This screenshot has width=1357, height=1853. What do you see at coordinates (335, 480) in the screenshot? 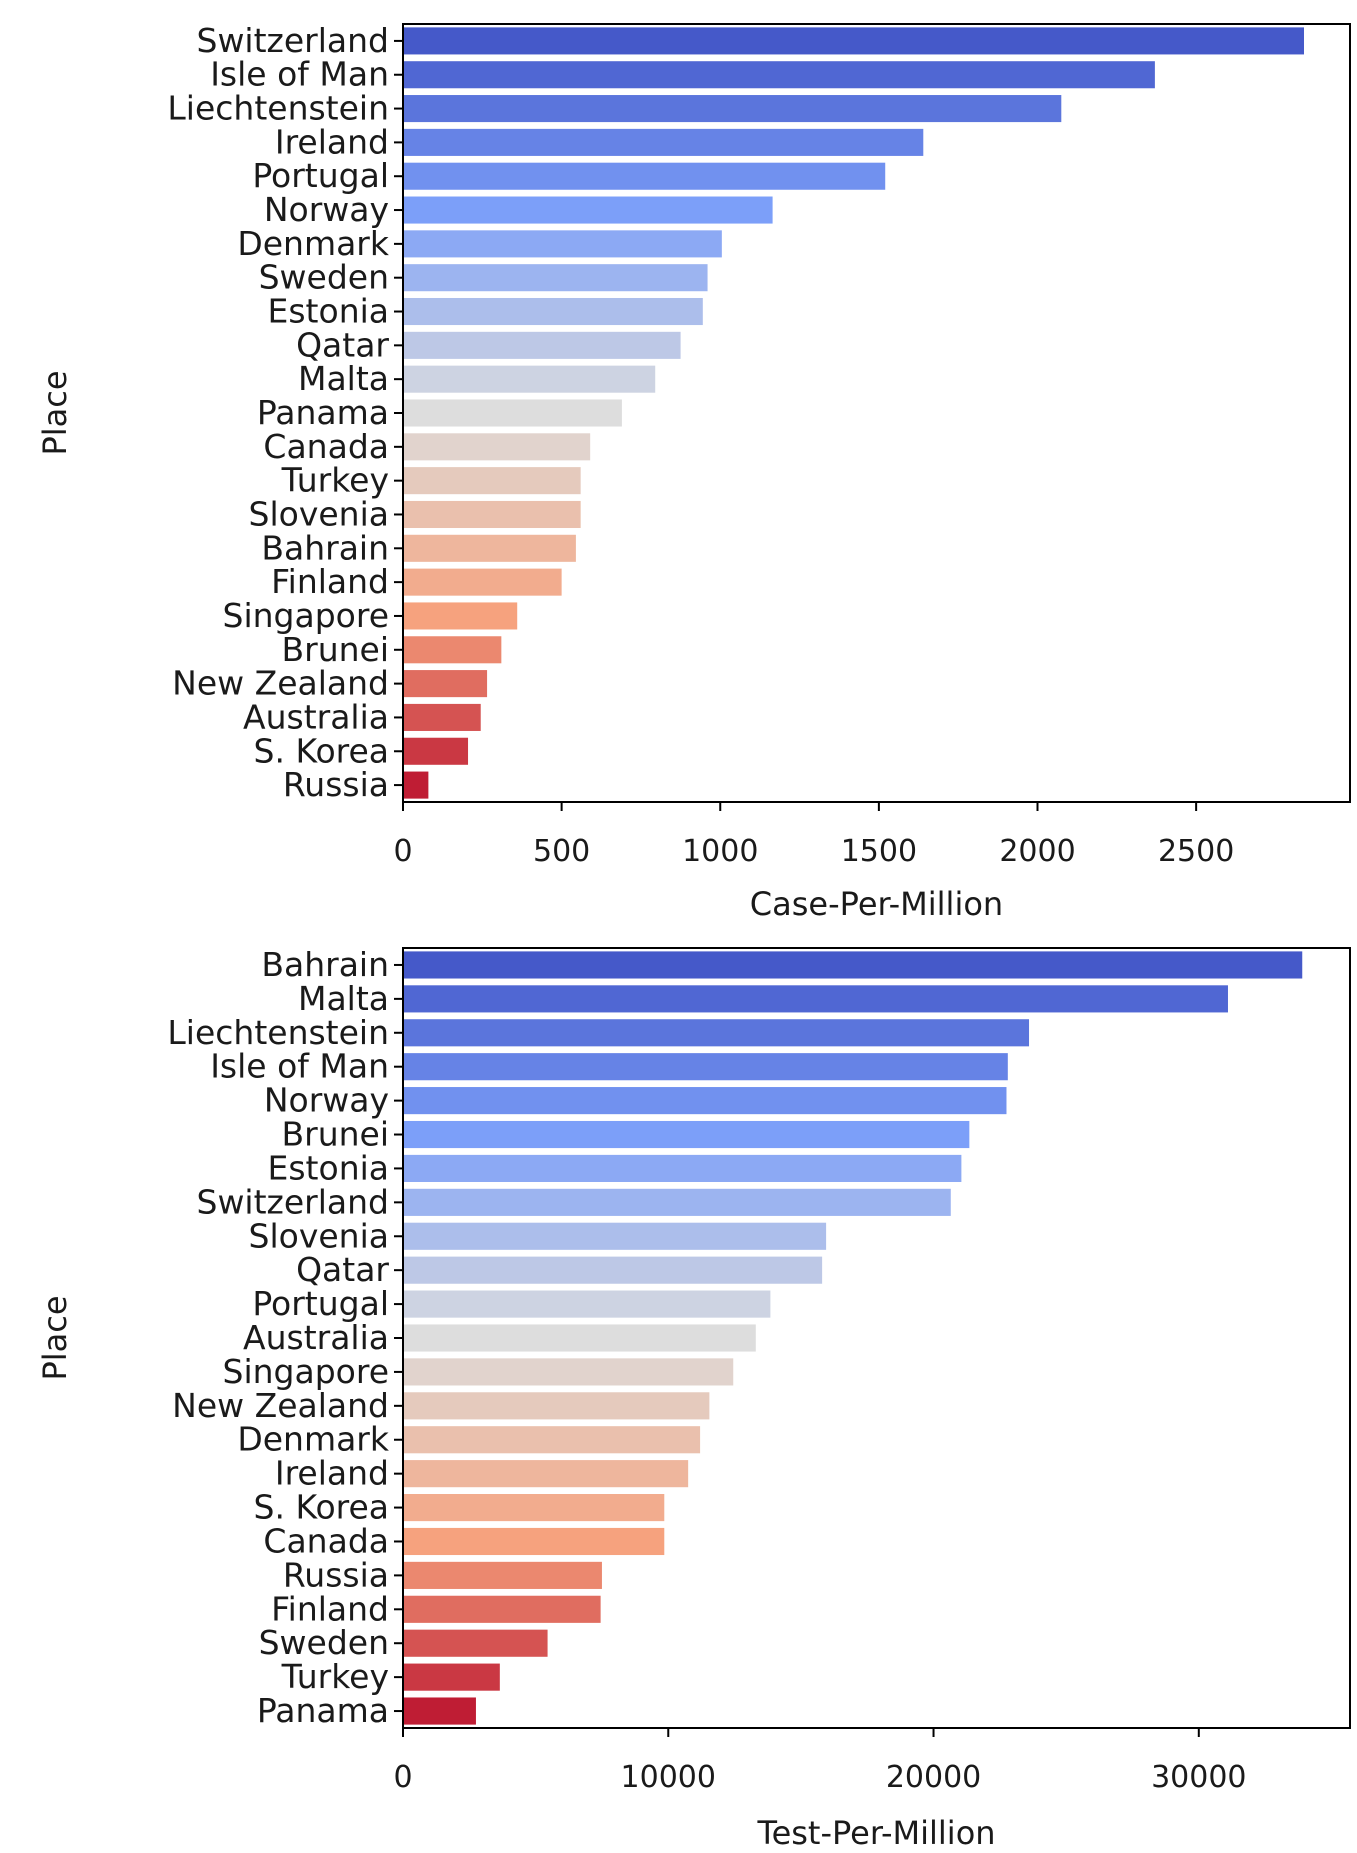
I see `category-label: Turkey` at bounding box center [335, 480].